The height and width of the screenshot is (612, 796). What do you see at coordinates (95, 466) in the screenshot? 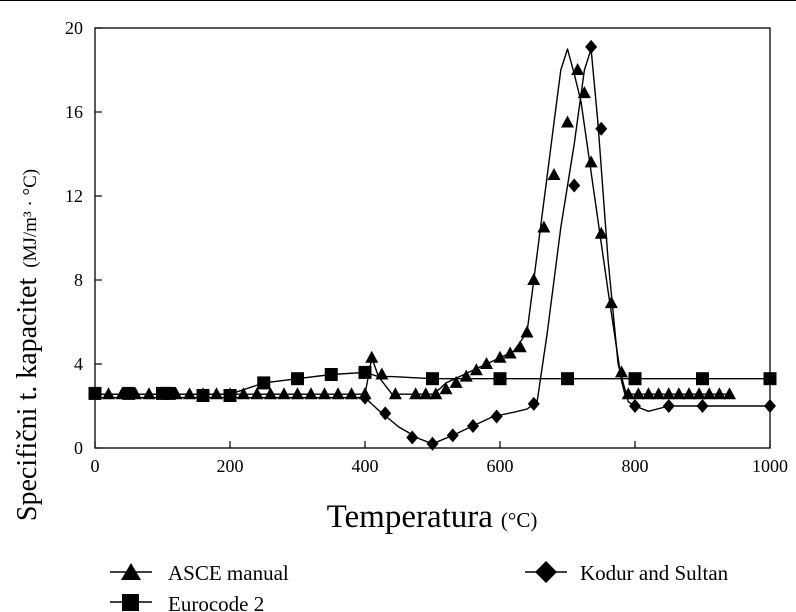
I see `x-tick-label: 0` at bounding box center [95, 466].